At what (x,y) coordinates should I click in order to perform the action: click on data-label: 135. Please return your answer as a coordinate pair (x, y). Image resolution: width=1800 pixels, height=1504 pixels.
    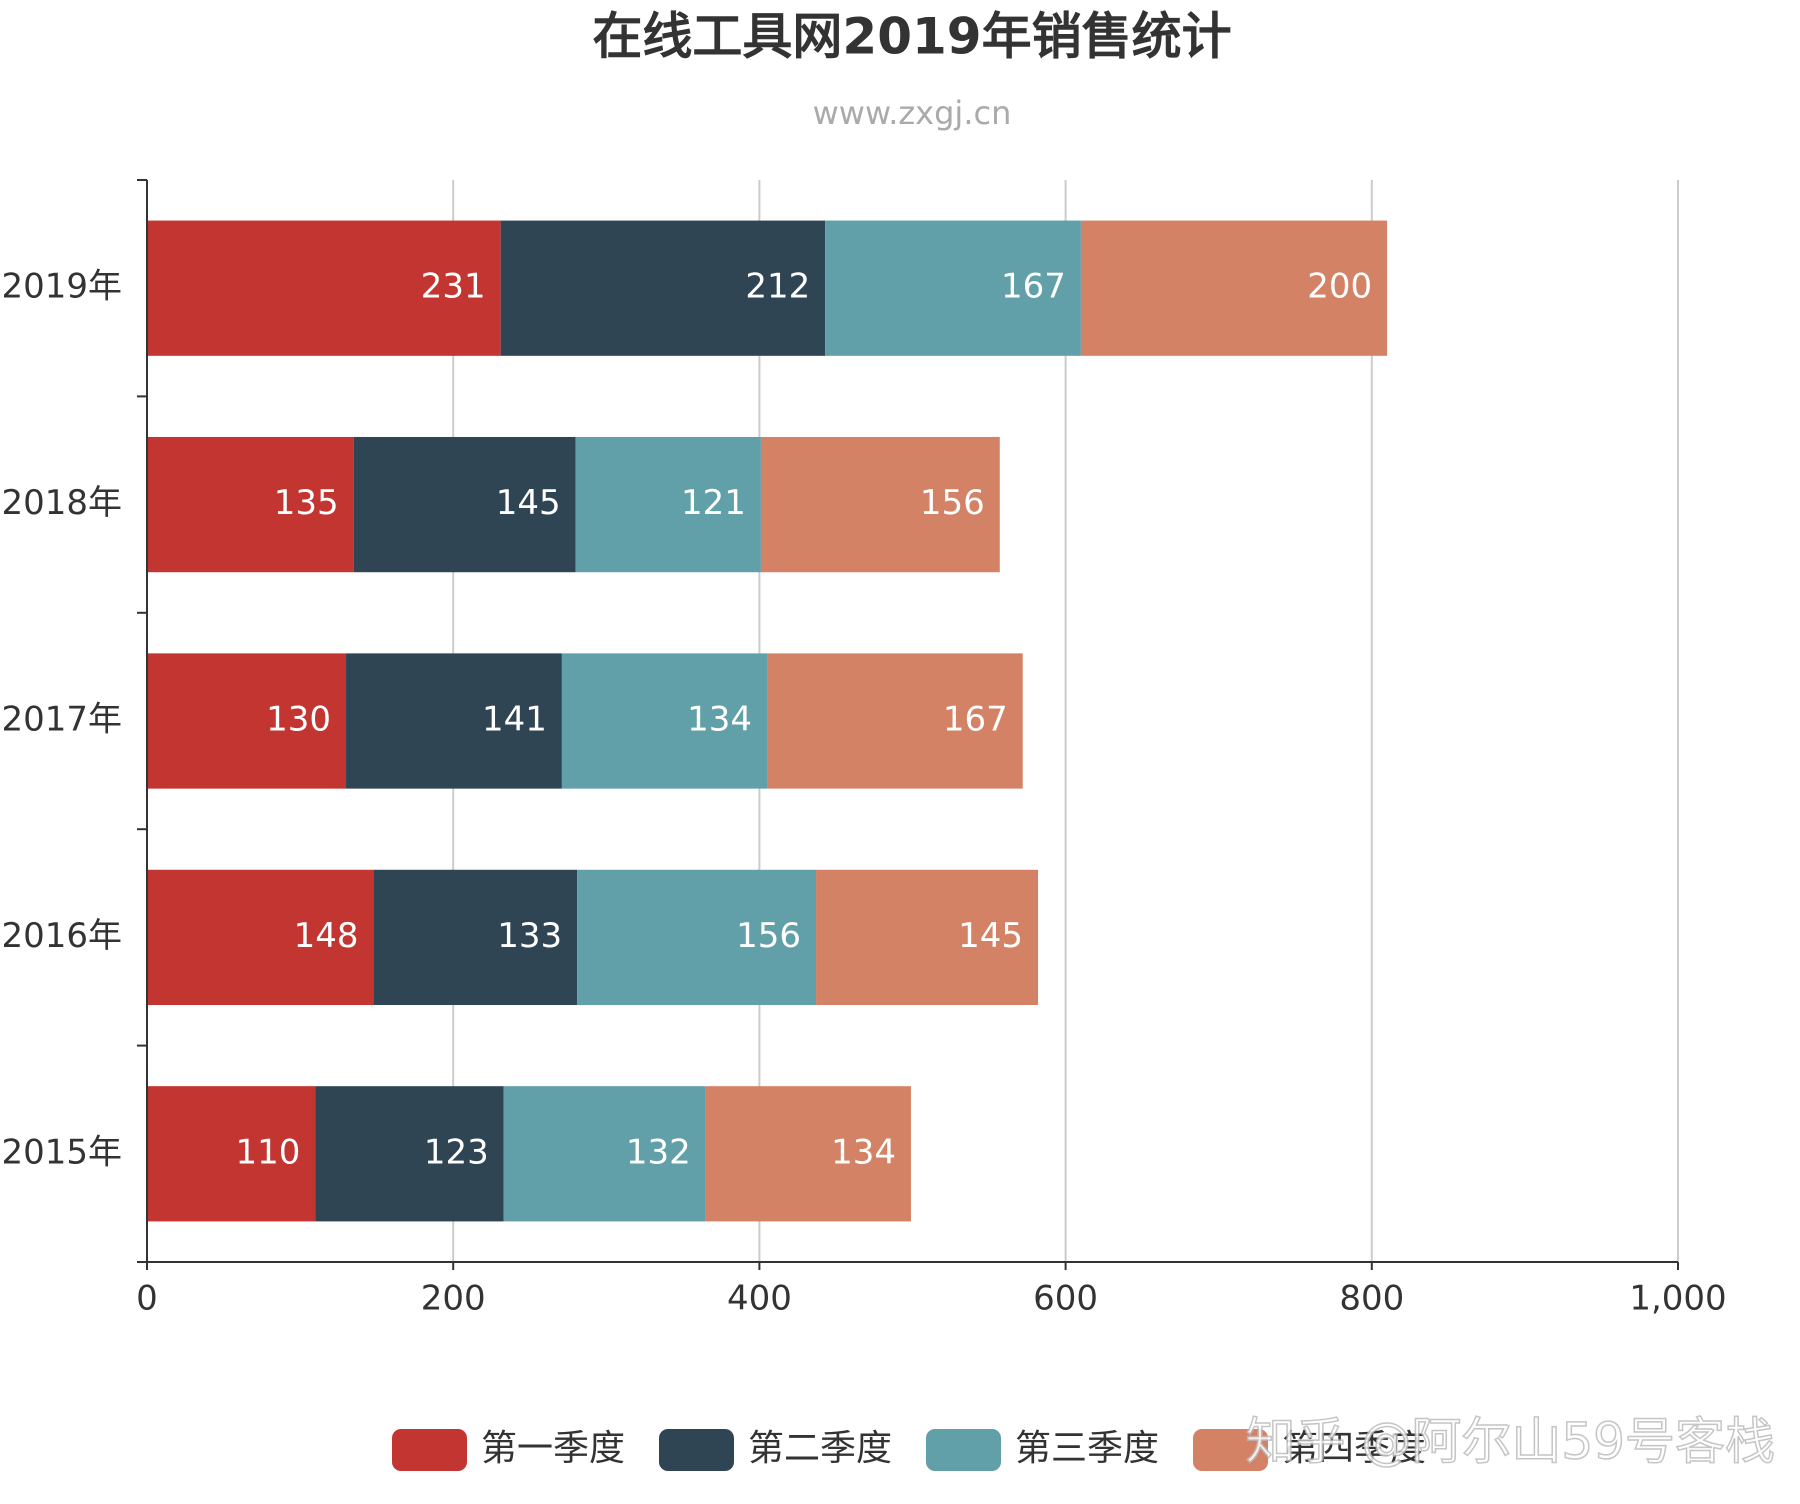
    Looking at the image, I should click on (306, 503).